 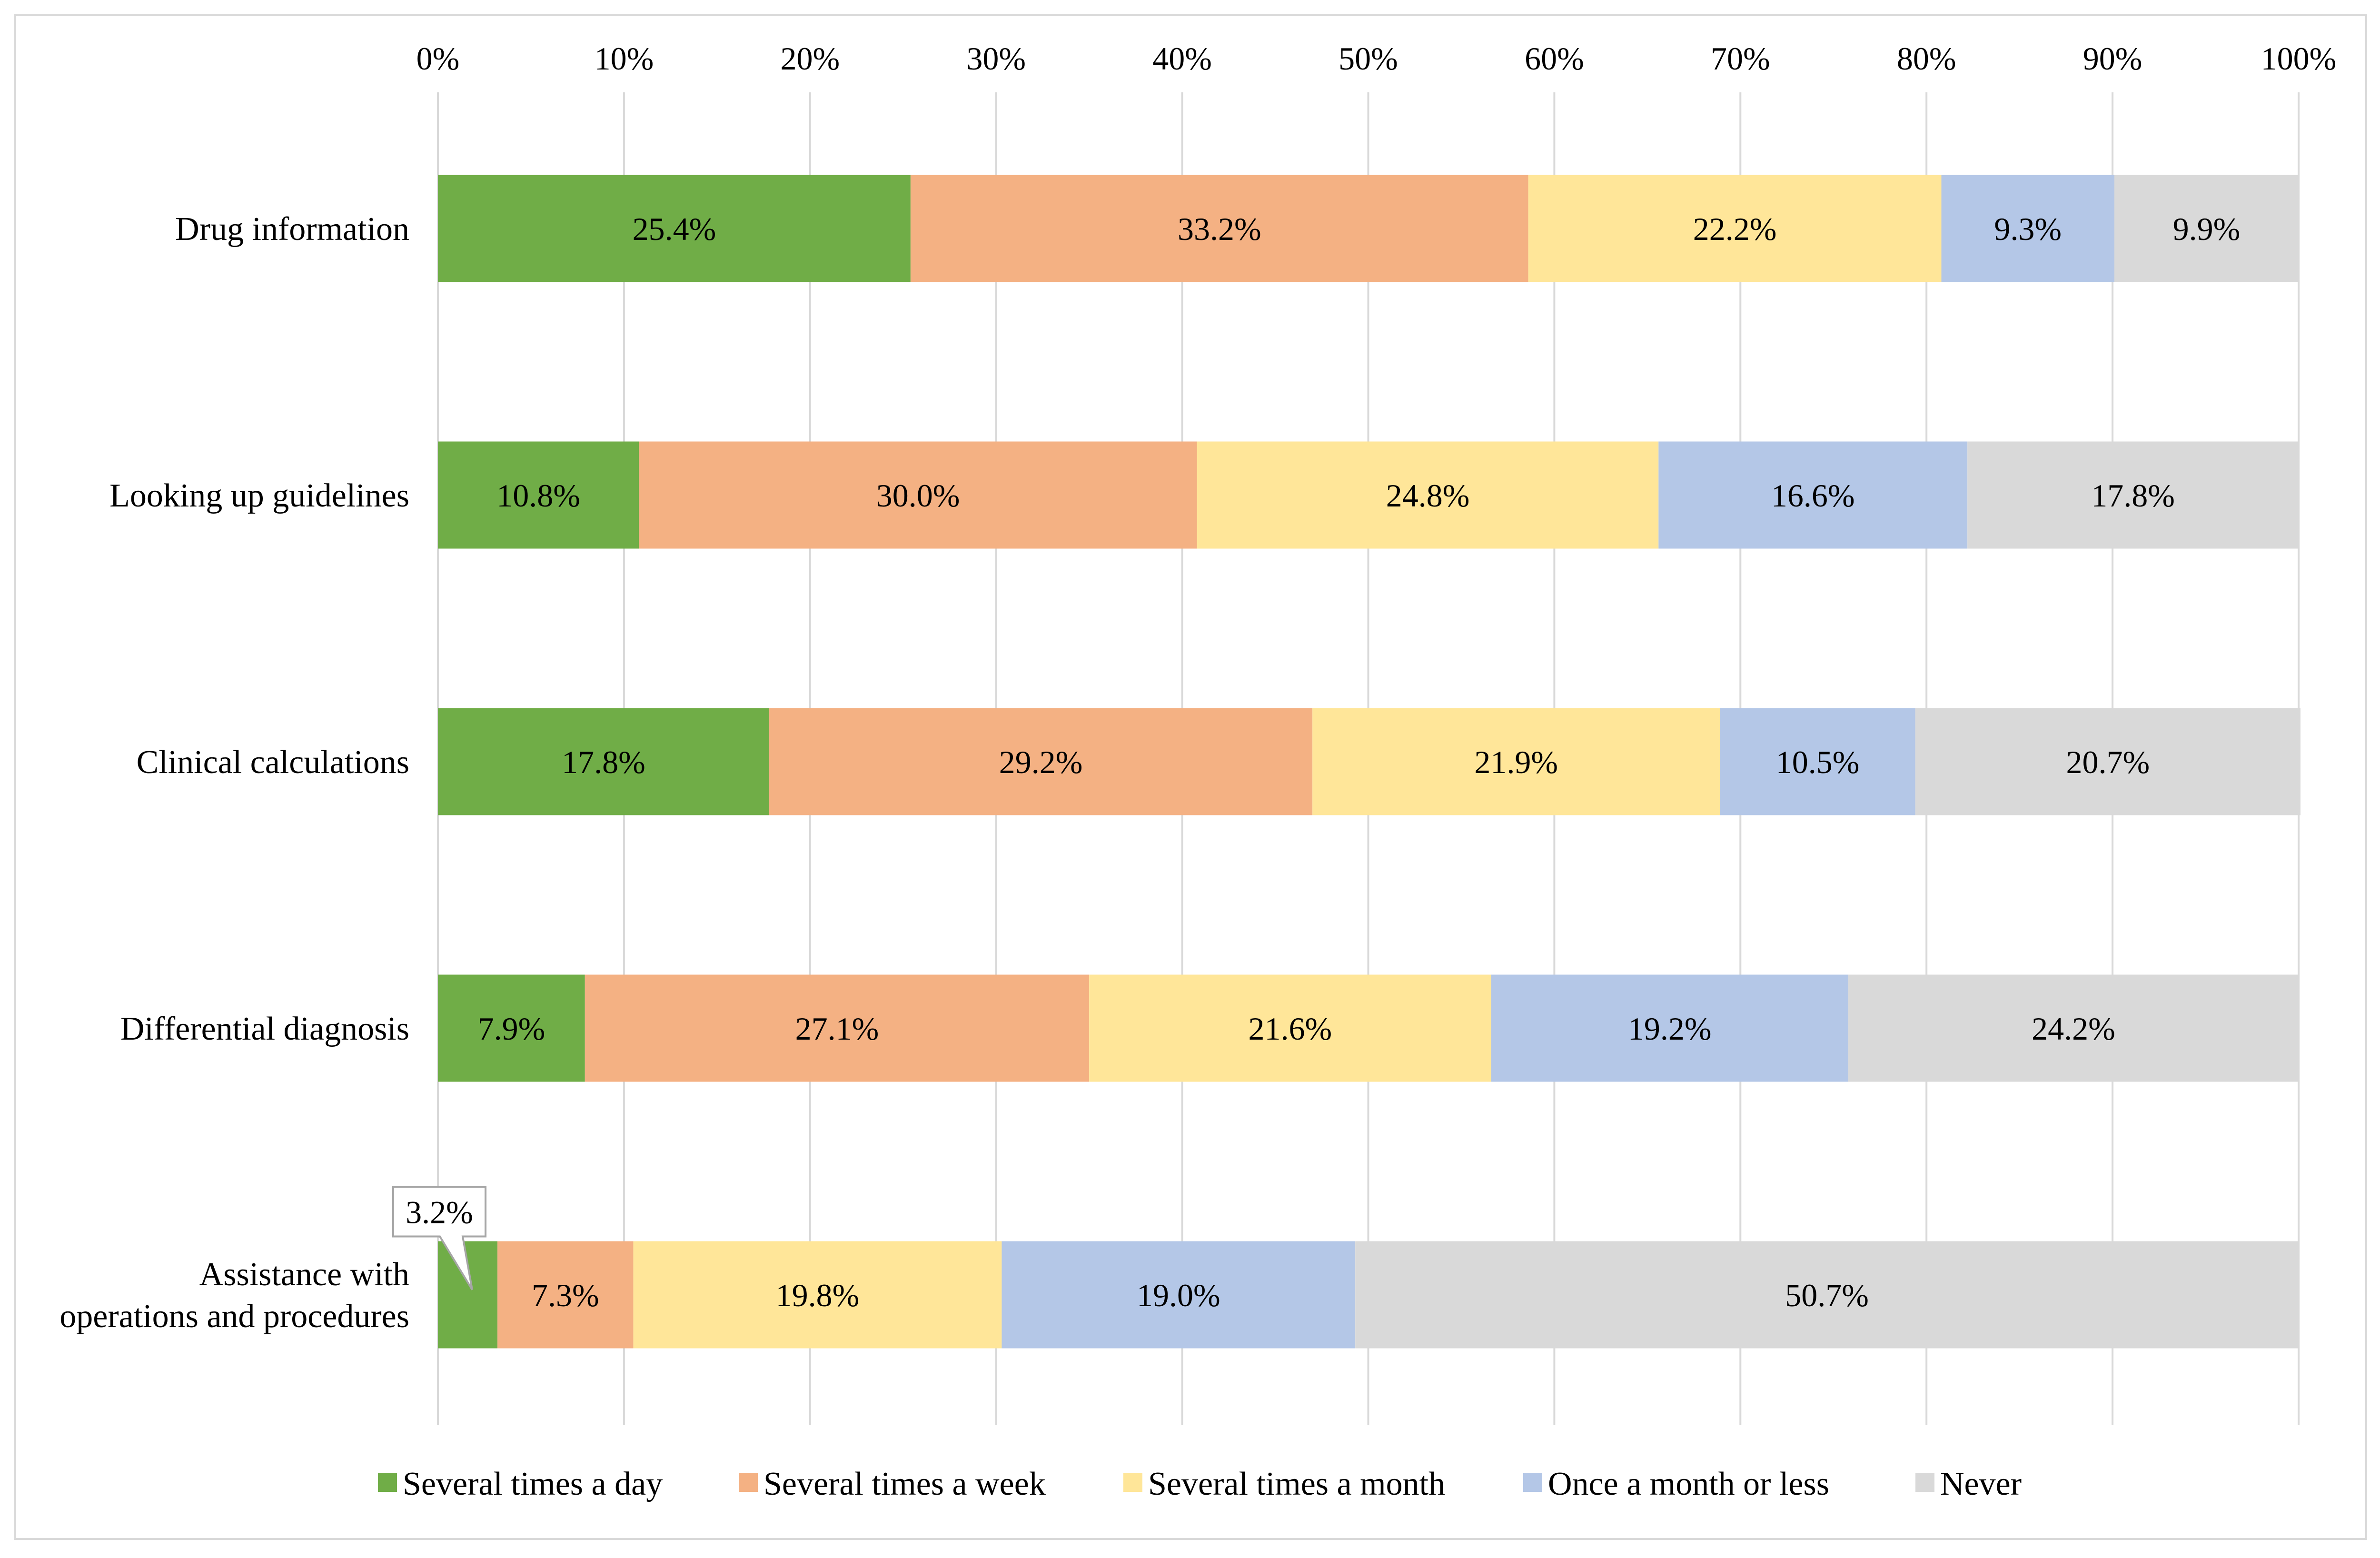 I want to click on data-label: 24.8%, so click(x=1428, y=495).